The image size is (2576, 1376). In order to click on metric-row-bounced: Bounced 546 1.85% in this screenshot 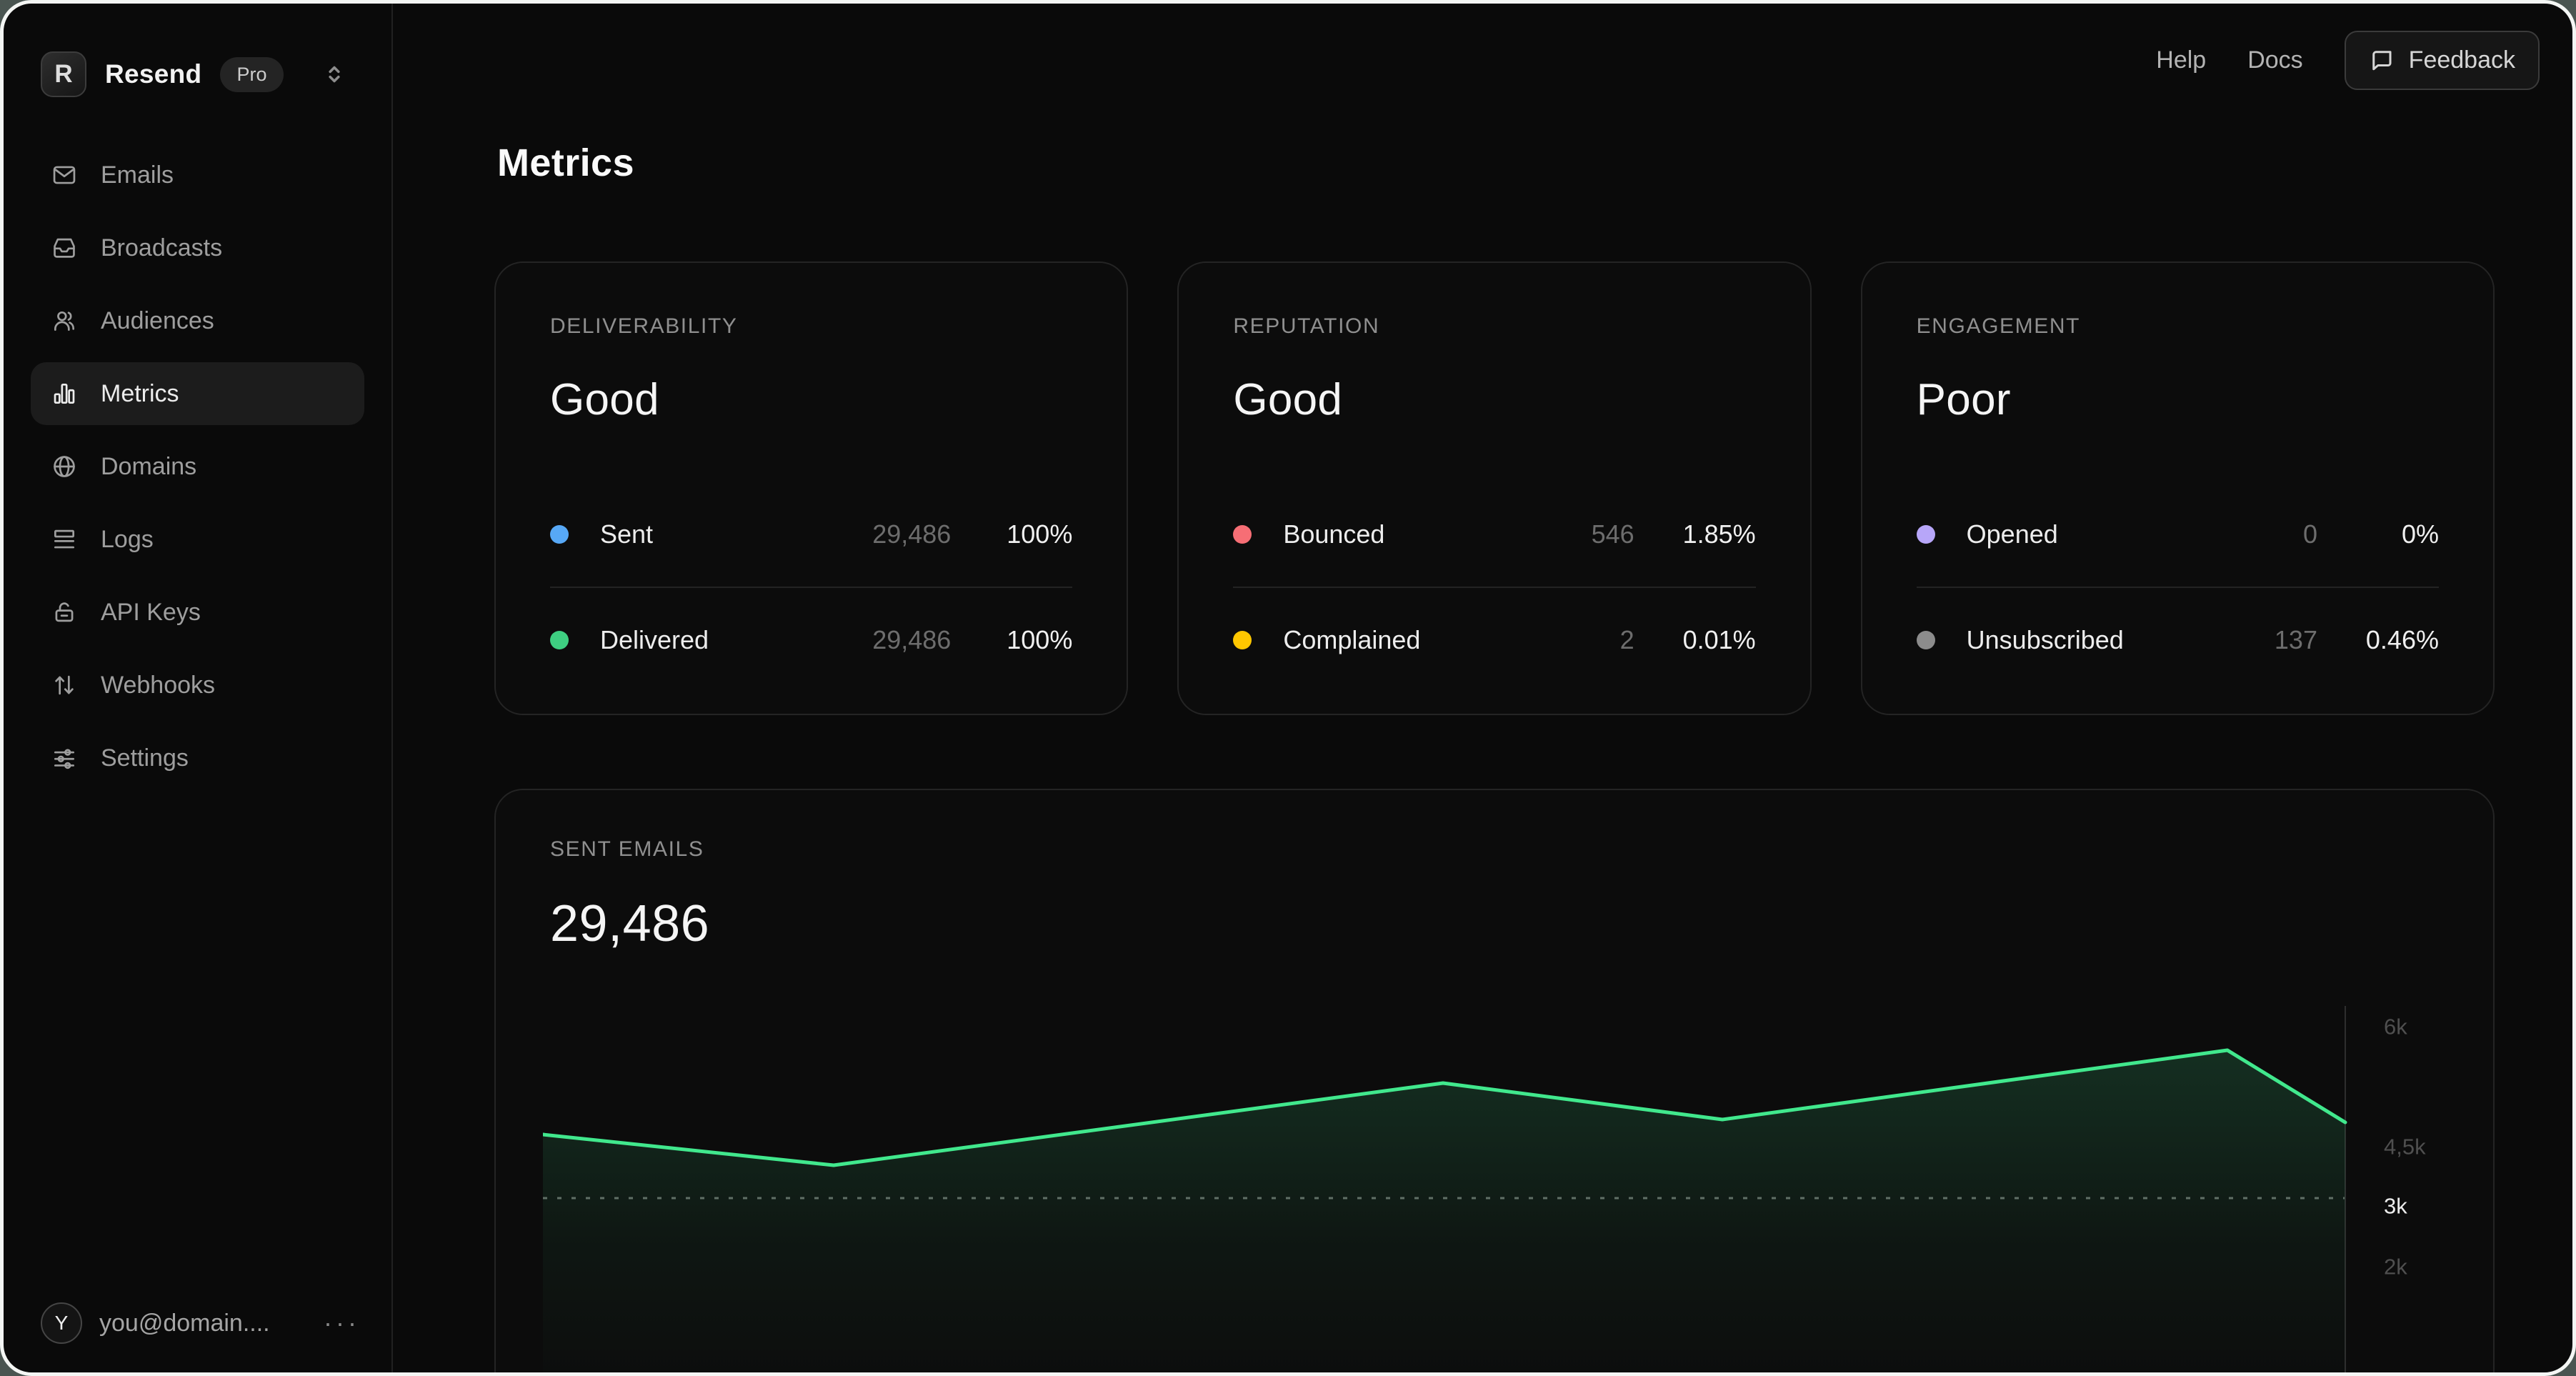, I will do `click(1495, 534)`.